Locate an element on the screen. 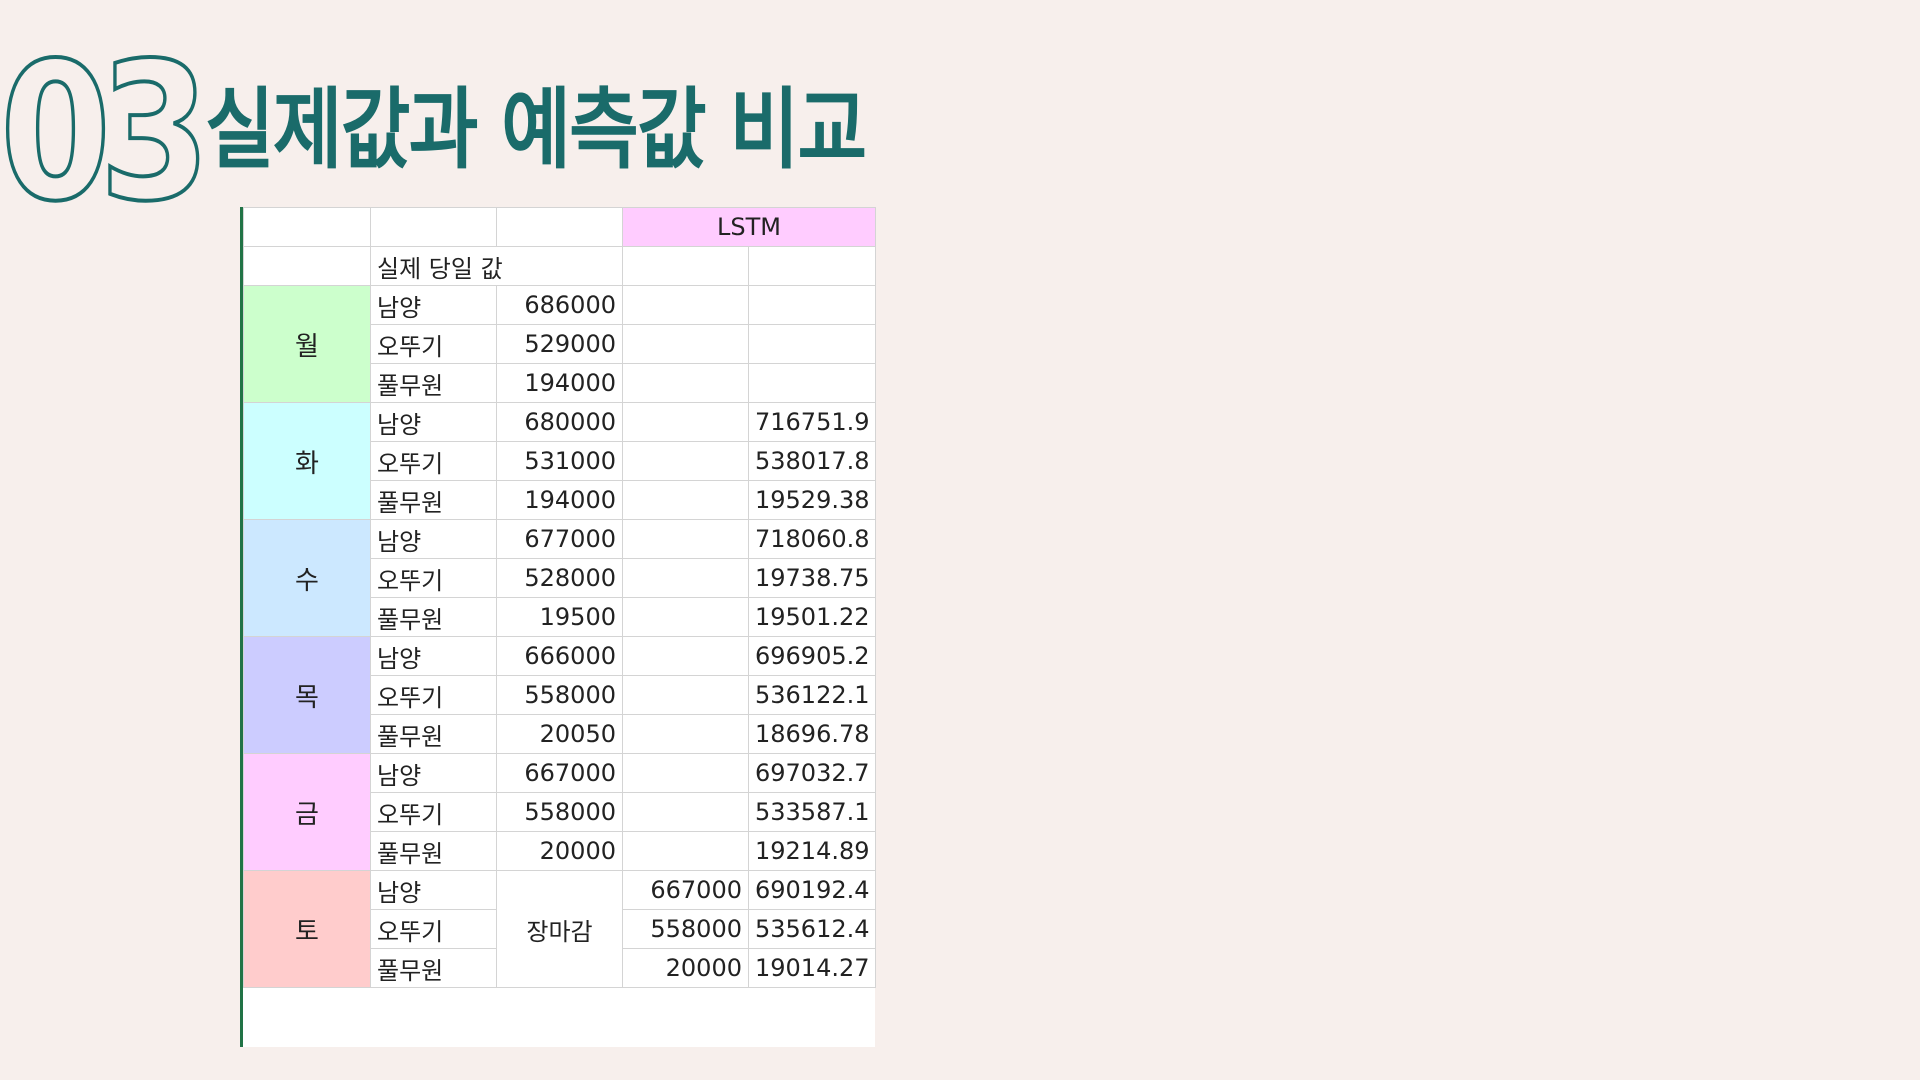 This screenshot has width=1920, height=1080. actual-value-header-cell: 실제 당일 값 is located at coordinates (496, 266).